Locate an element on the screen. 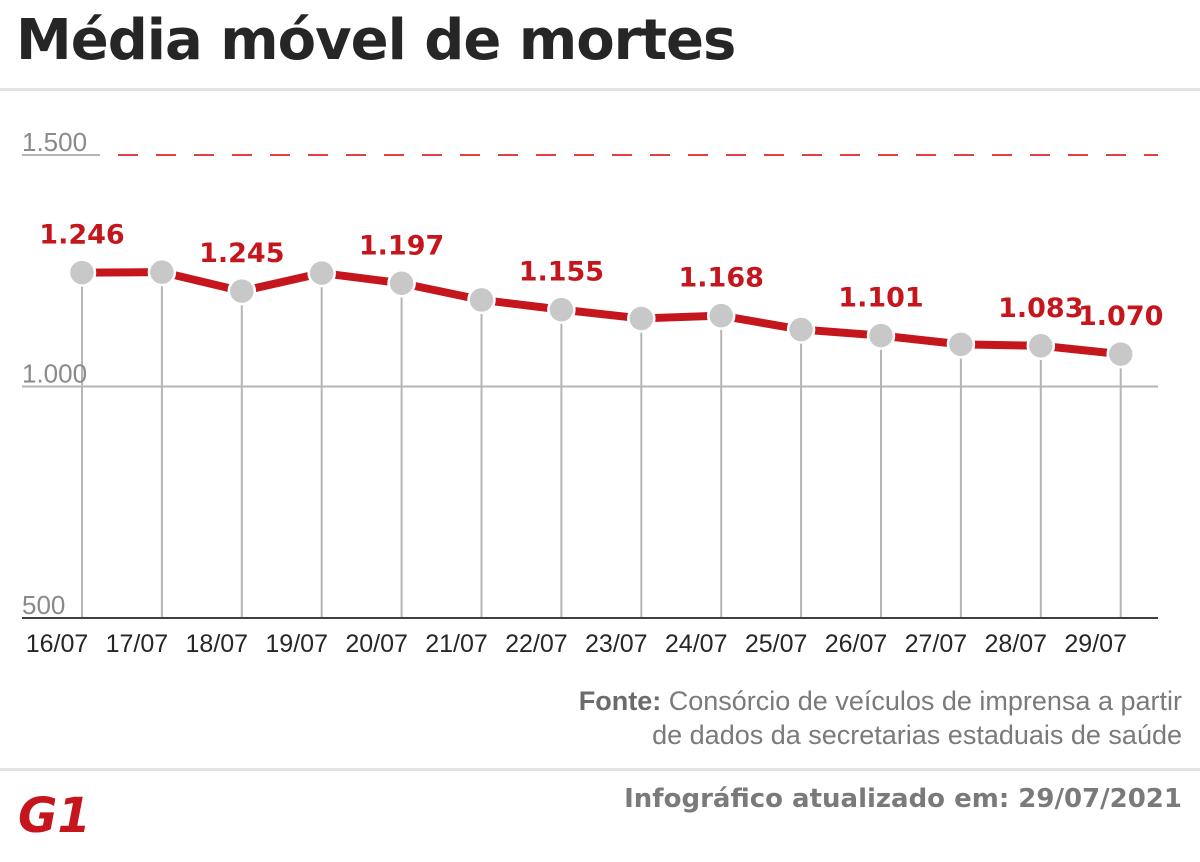 The height and width of the screenshot is (862, 1200). data-label: 1.197 is located at coordinates (401, 245).